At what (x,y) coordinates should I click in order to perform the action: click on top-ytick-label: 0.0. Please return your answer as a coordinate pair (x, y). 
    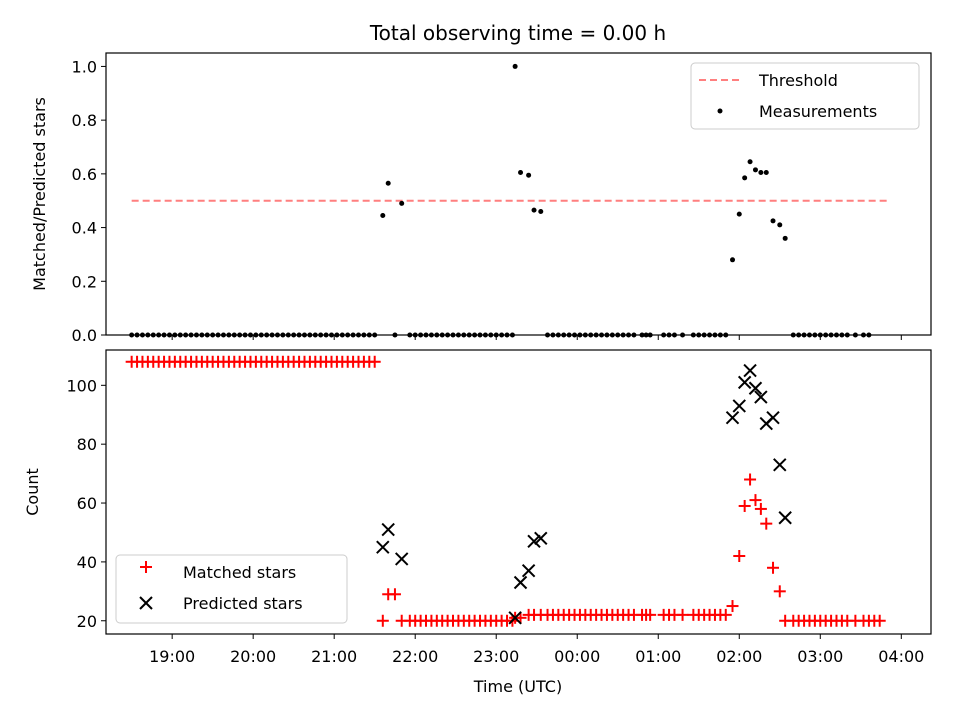
    Looking at the image, I should click on (84, 335).